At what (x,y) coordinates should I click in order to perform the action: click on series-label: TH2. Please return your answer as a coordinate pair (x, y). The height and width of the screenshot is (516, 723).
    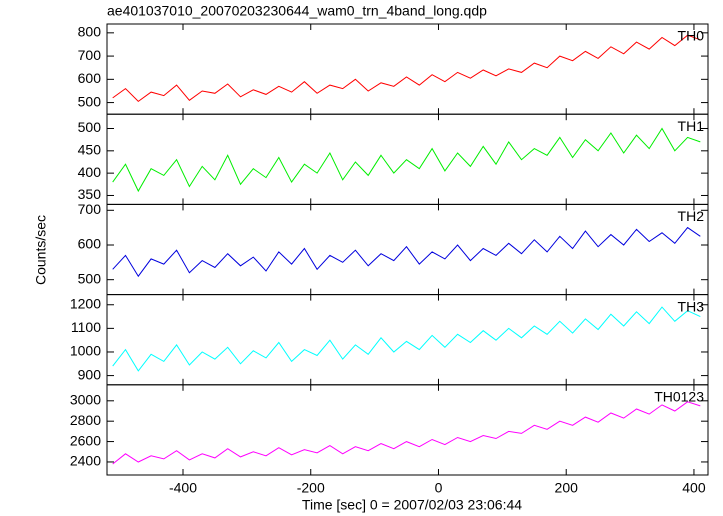
    Looking at the image, I should click on (691, 216).